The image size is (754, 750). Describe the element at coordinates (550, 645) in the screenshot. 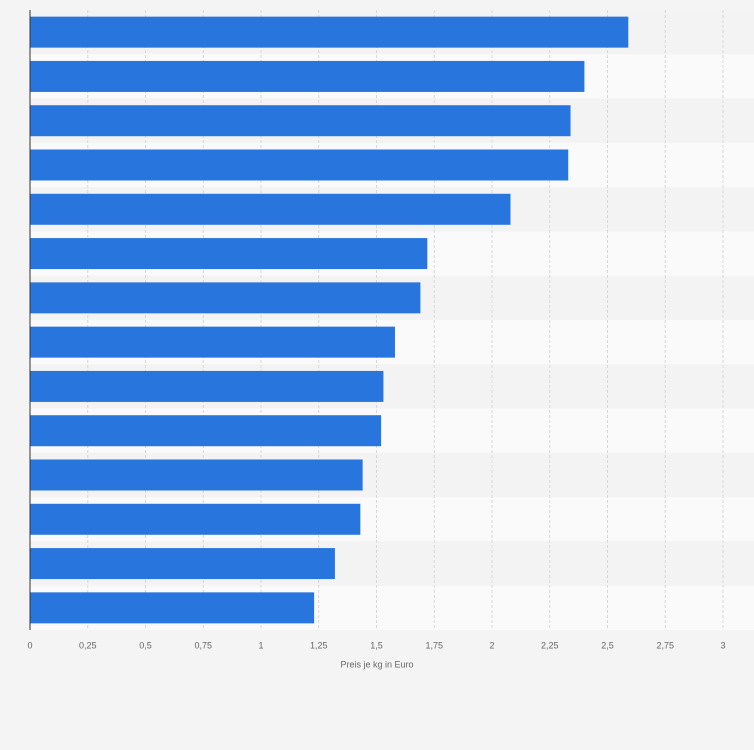

I see `x-tick-label: 2,25` at that location.